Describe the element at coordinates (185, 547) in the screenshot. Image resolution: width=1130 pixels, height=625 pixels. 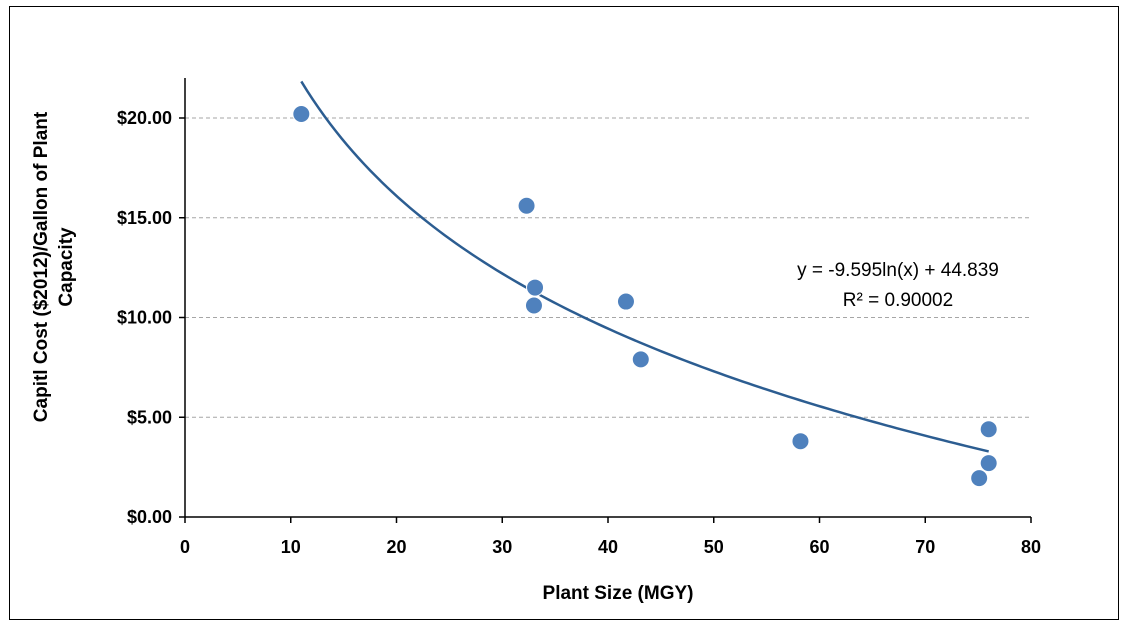
I see `x-tick-label: 0` at that location.